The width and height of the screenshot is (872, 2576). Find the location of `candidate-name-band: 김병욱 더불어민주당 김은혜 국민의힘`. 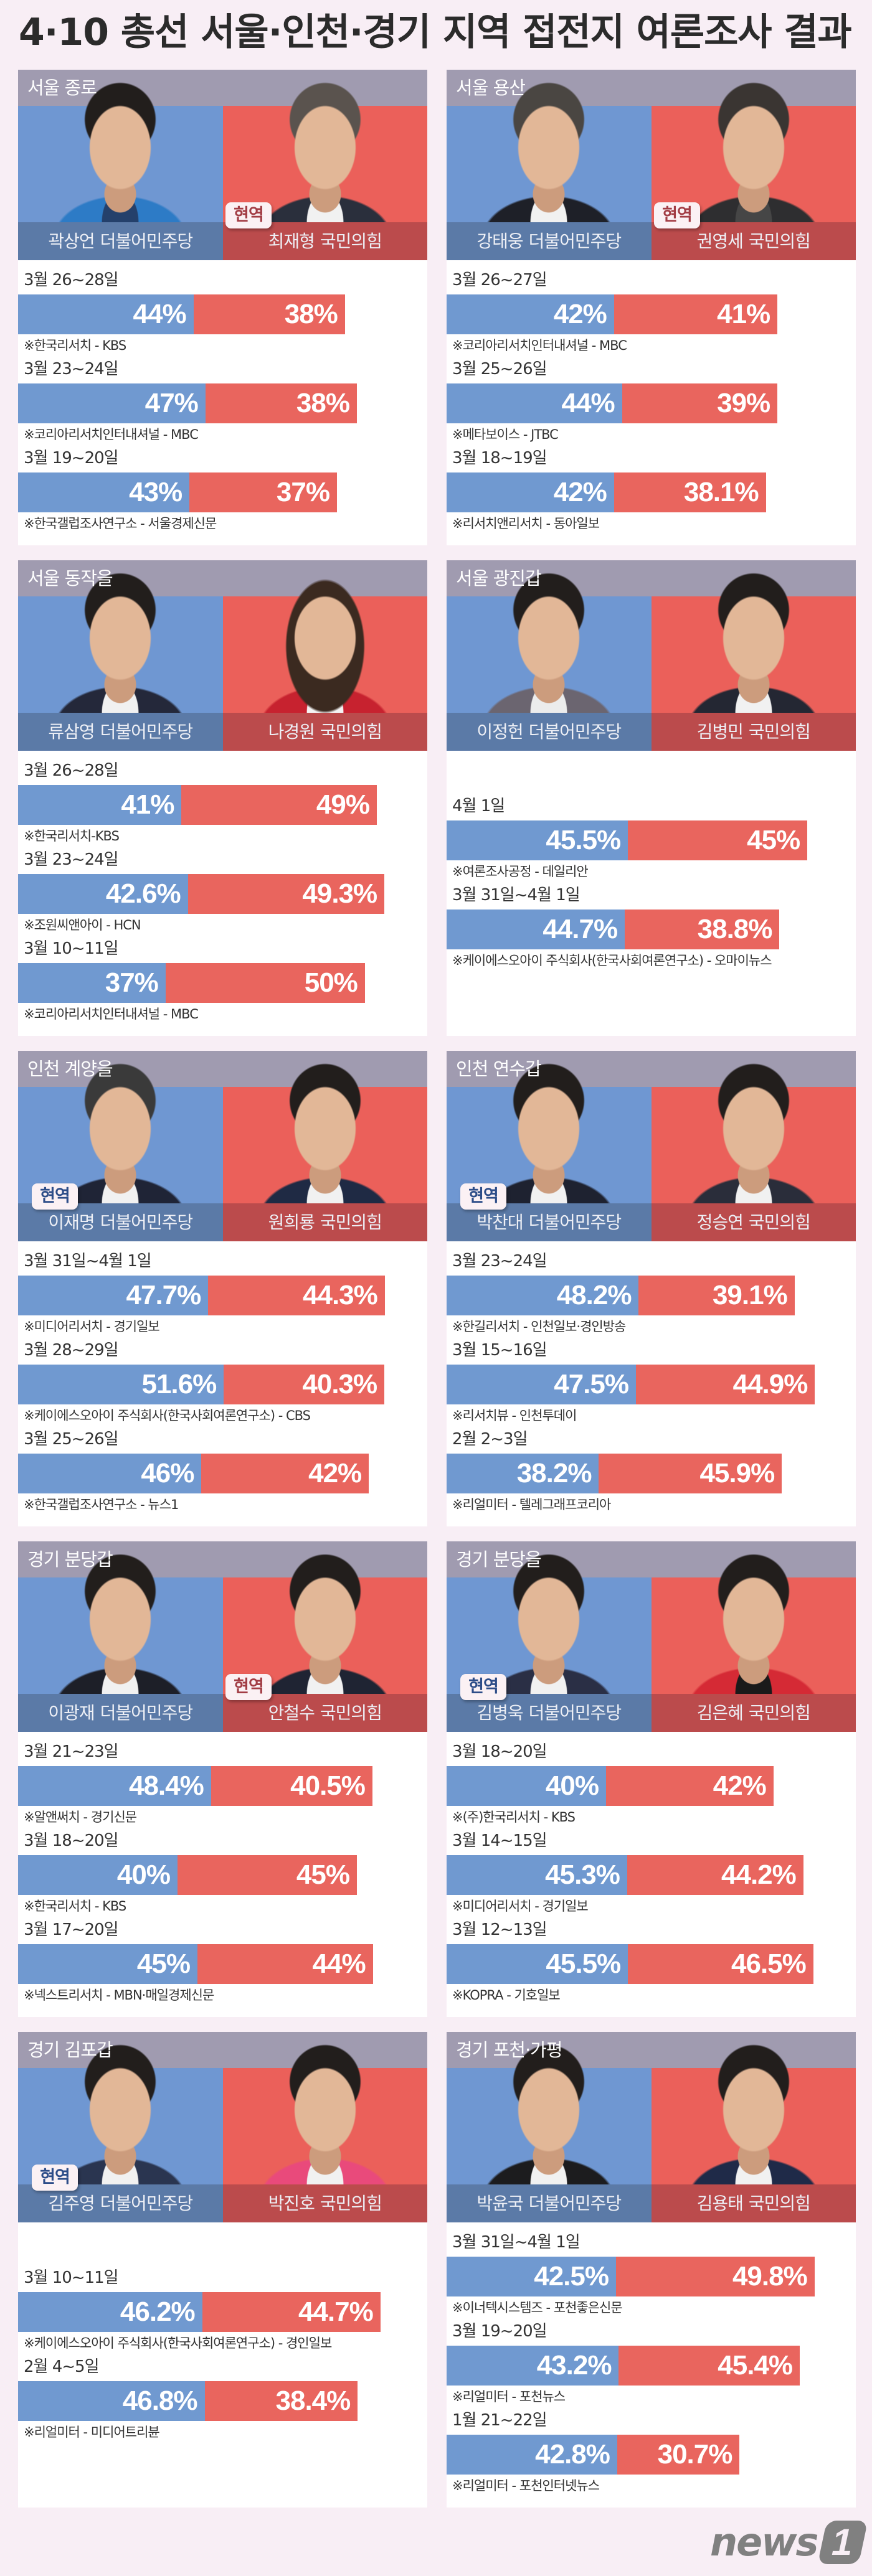

candidate-name-band: 김병욱 더불어민주당 김은혜 국민의힘 is located at coordinates (651, 1713).